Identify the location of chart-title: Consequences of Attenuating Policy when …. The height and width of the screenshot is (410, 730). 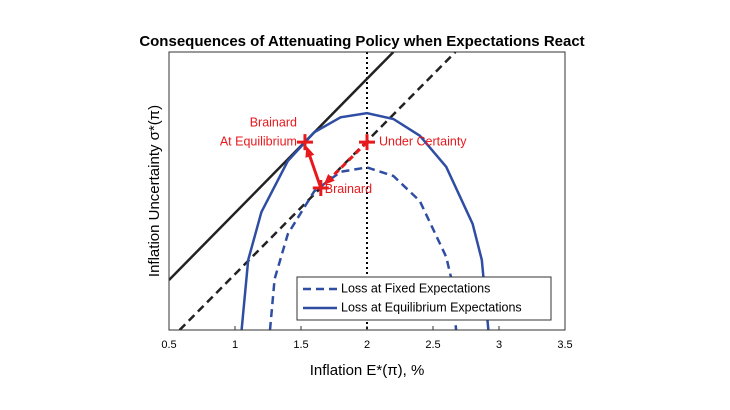
(361, 41).